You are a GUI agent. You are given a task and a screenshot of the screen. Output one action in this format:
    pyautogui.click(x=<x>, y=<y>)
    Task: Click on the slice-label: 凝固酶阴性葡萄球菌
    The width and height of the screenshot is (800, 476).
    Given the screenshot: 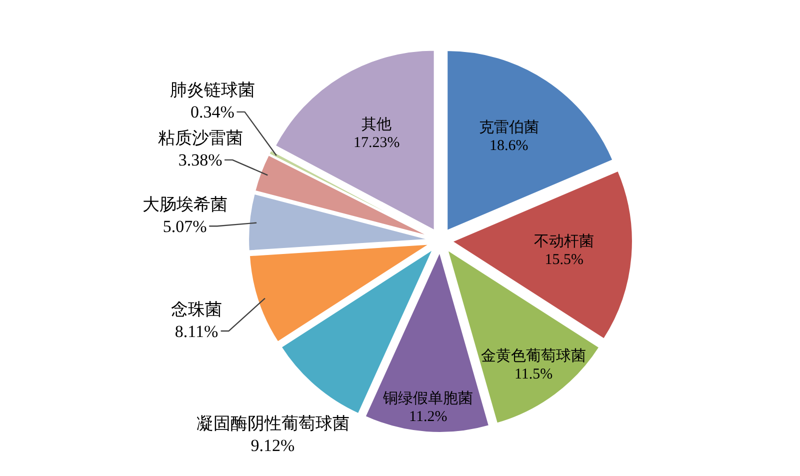 What is the action you would take?
    pyautogui.click(x=273, y=424)
    